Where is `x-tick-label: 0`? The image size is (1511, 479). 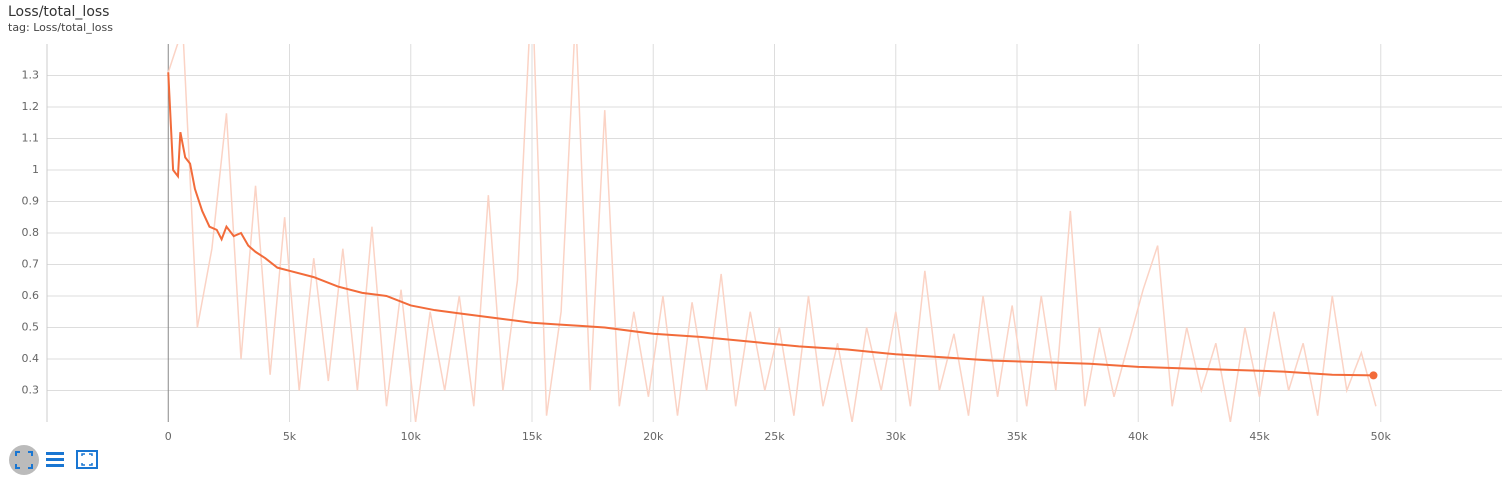
x-tick-label: 0 is located at coordinates (168, 436).